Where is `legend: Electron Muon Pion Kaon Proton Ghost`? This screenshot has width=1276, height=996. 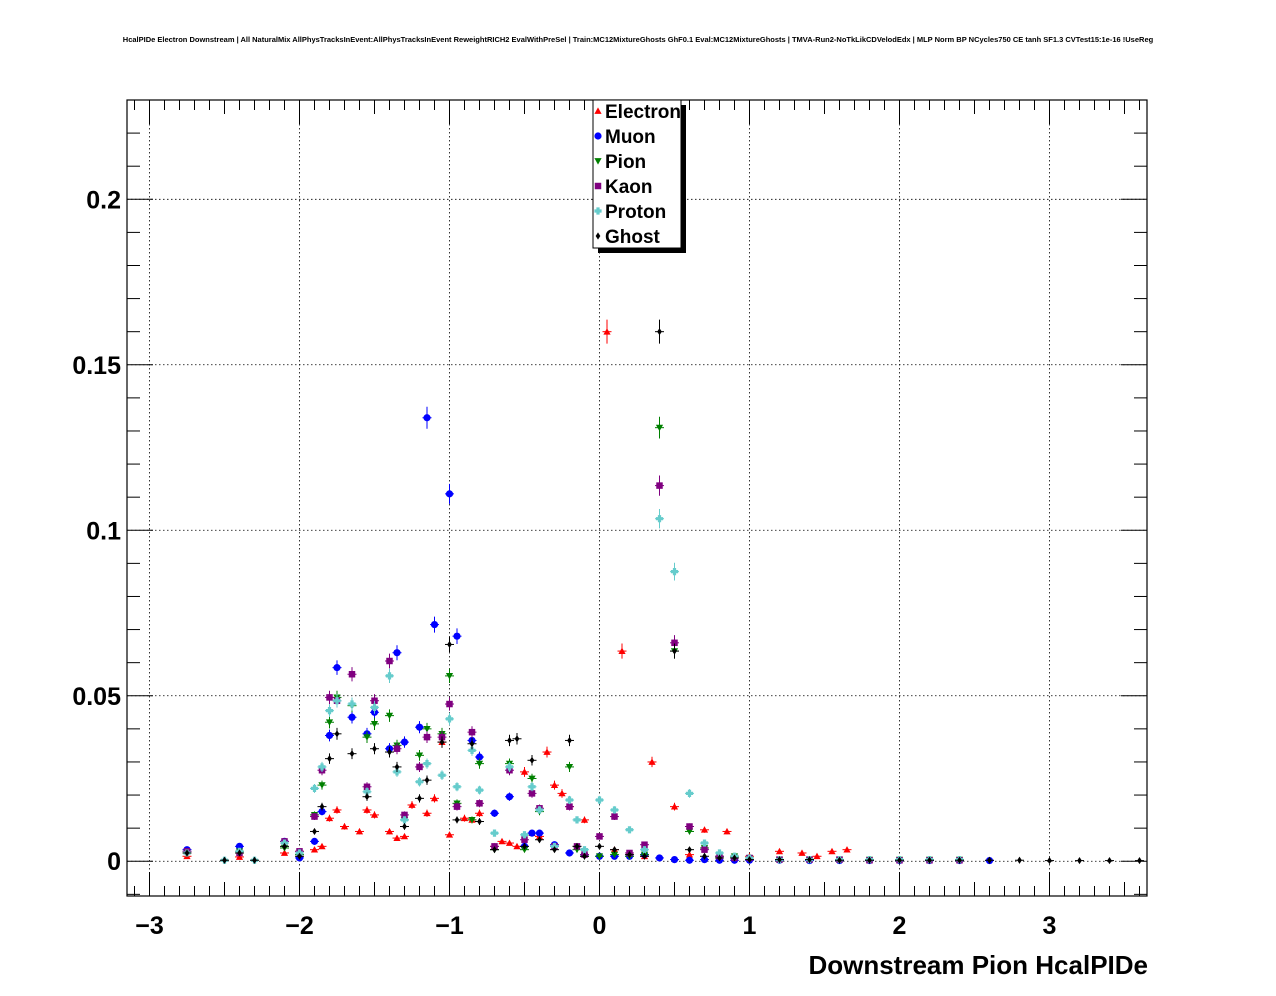 legend: Electron Muon Pion Kaon Proton Ghost is located at coordinates (639, 176).